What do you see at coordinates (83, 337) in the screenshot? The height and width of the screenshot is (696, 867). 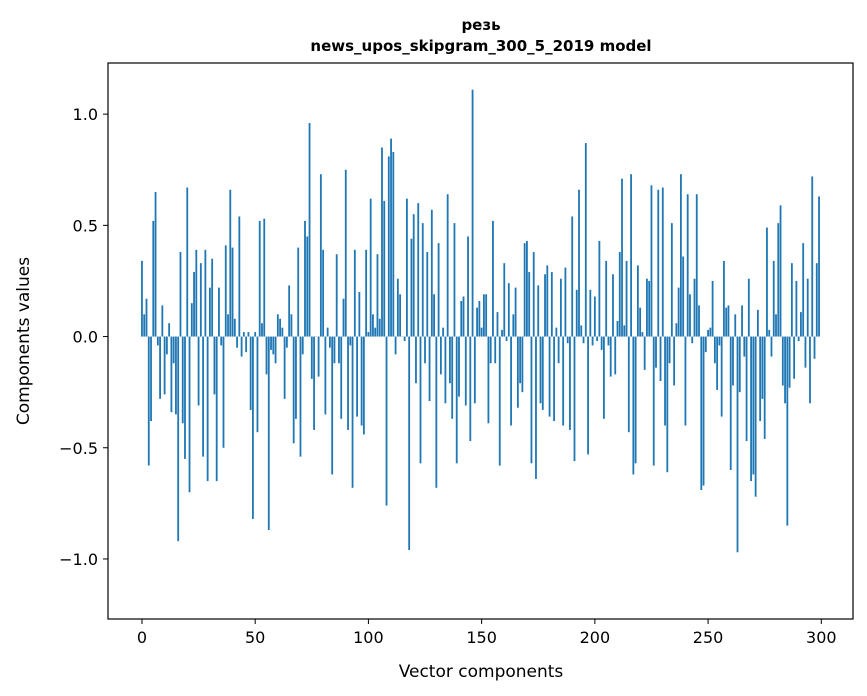 I see `y-ticks-group: −1.0 −0.5 0.0 0.5 1.0` at bounding box center [83, 337].